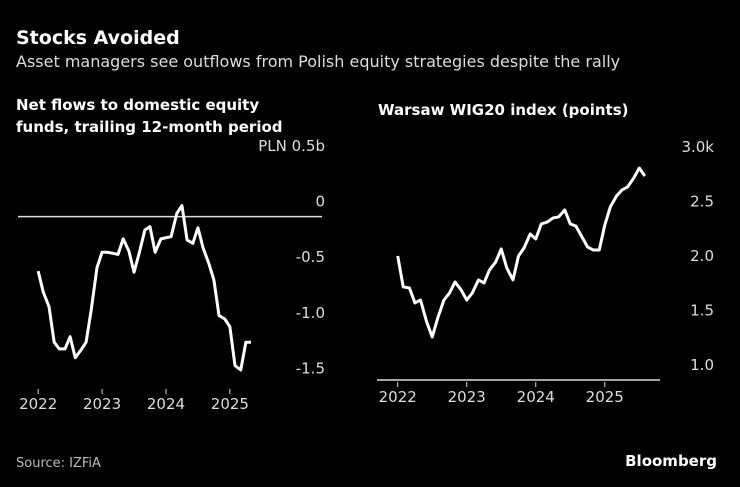 The height and width of the screenshot is (487, 740). What do you see at coordinates (671, 461) in the screenshot?
I see `brand: Bloomberg` at bounding box center [671, 461].